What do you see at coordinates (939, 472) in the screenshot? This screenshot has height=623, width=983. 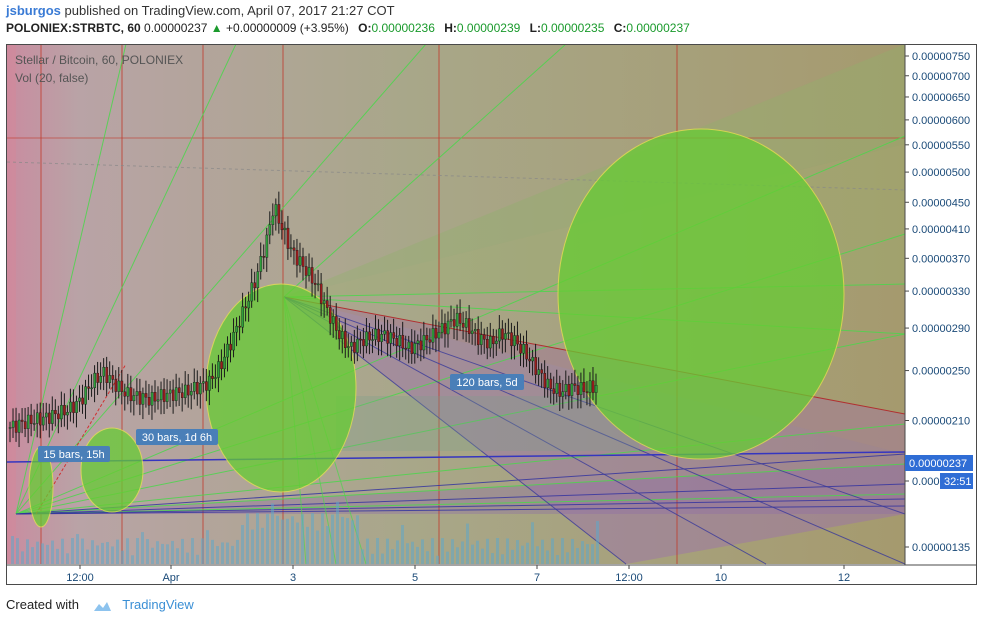 I see `last-price-tag: 0.00000237 32:51` at bounding box center [939, 472].